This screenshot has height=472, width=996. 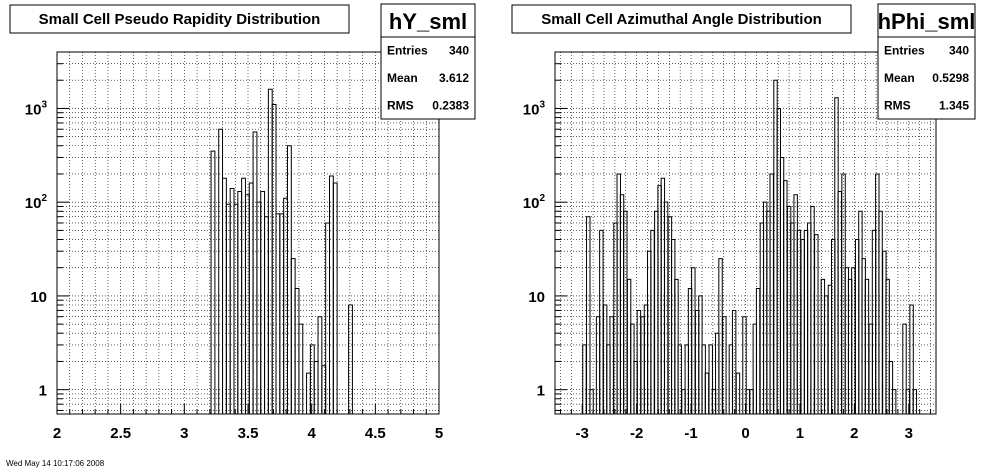 What do you see at coordinates (582, 433) in the screenshot?
I see `x-tick-label: -3` at bounding box center [582, 433].